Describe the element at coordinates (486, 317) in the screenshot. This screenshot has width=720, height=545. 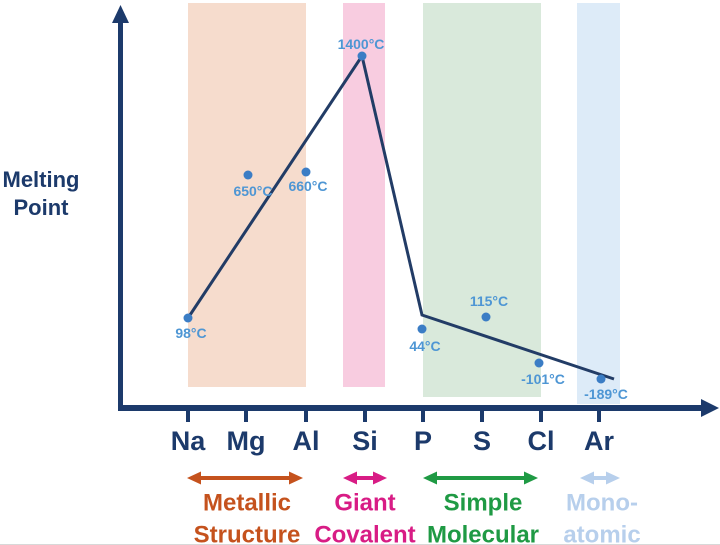
I see `data-point-s` at that location.